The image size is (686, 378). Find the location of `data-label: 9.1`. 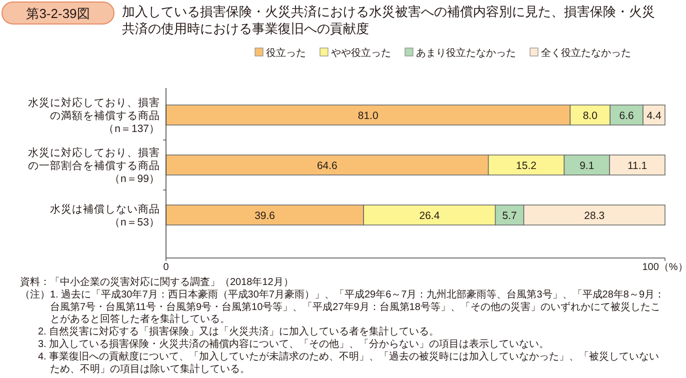

data-label: 9.1 is located at coordinates (587, 166).